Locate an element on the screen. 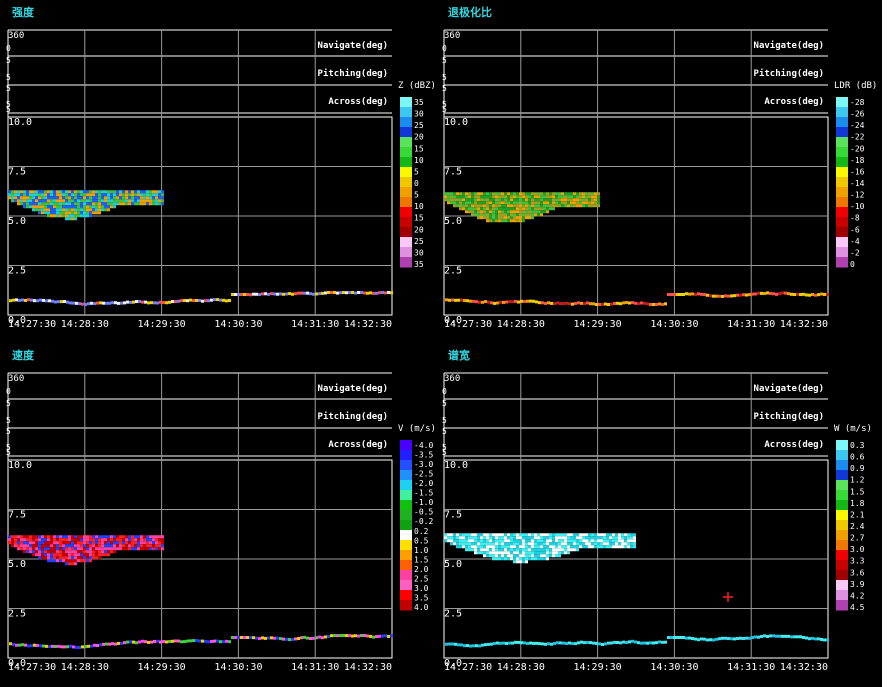  colorbar-tick: 10 is located at coordinates (419, 160).